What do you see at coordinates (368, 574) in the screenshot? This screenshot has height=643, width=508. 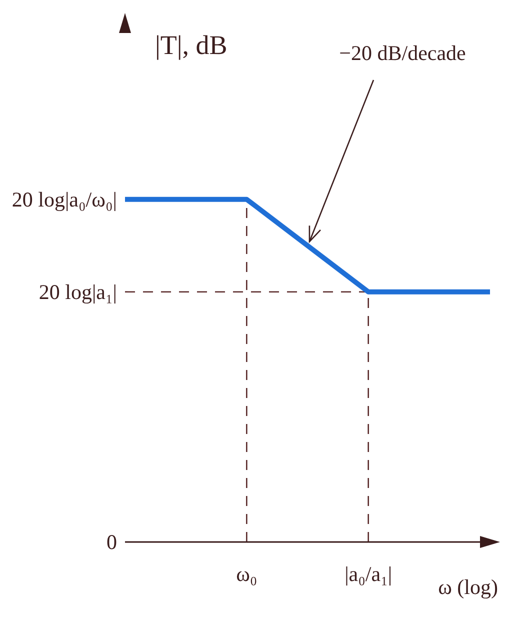 I see `x-tick-label: |a₀/a₁|` at bounding box center [368, 574].